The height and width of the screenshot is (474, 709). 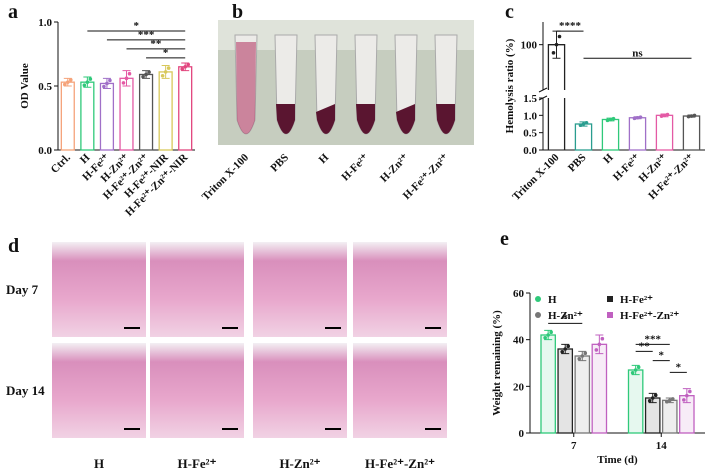 I want to click on x-tick-label: PBS, so click(x=577, y=163).